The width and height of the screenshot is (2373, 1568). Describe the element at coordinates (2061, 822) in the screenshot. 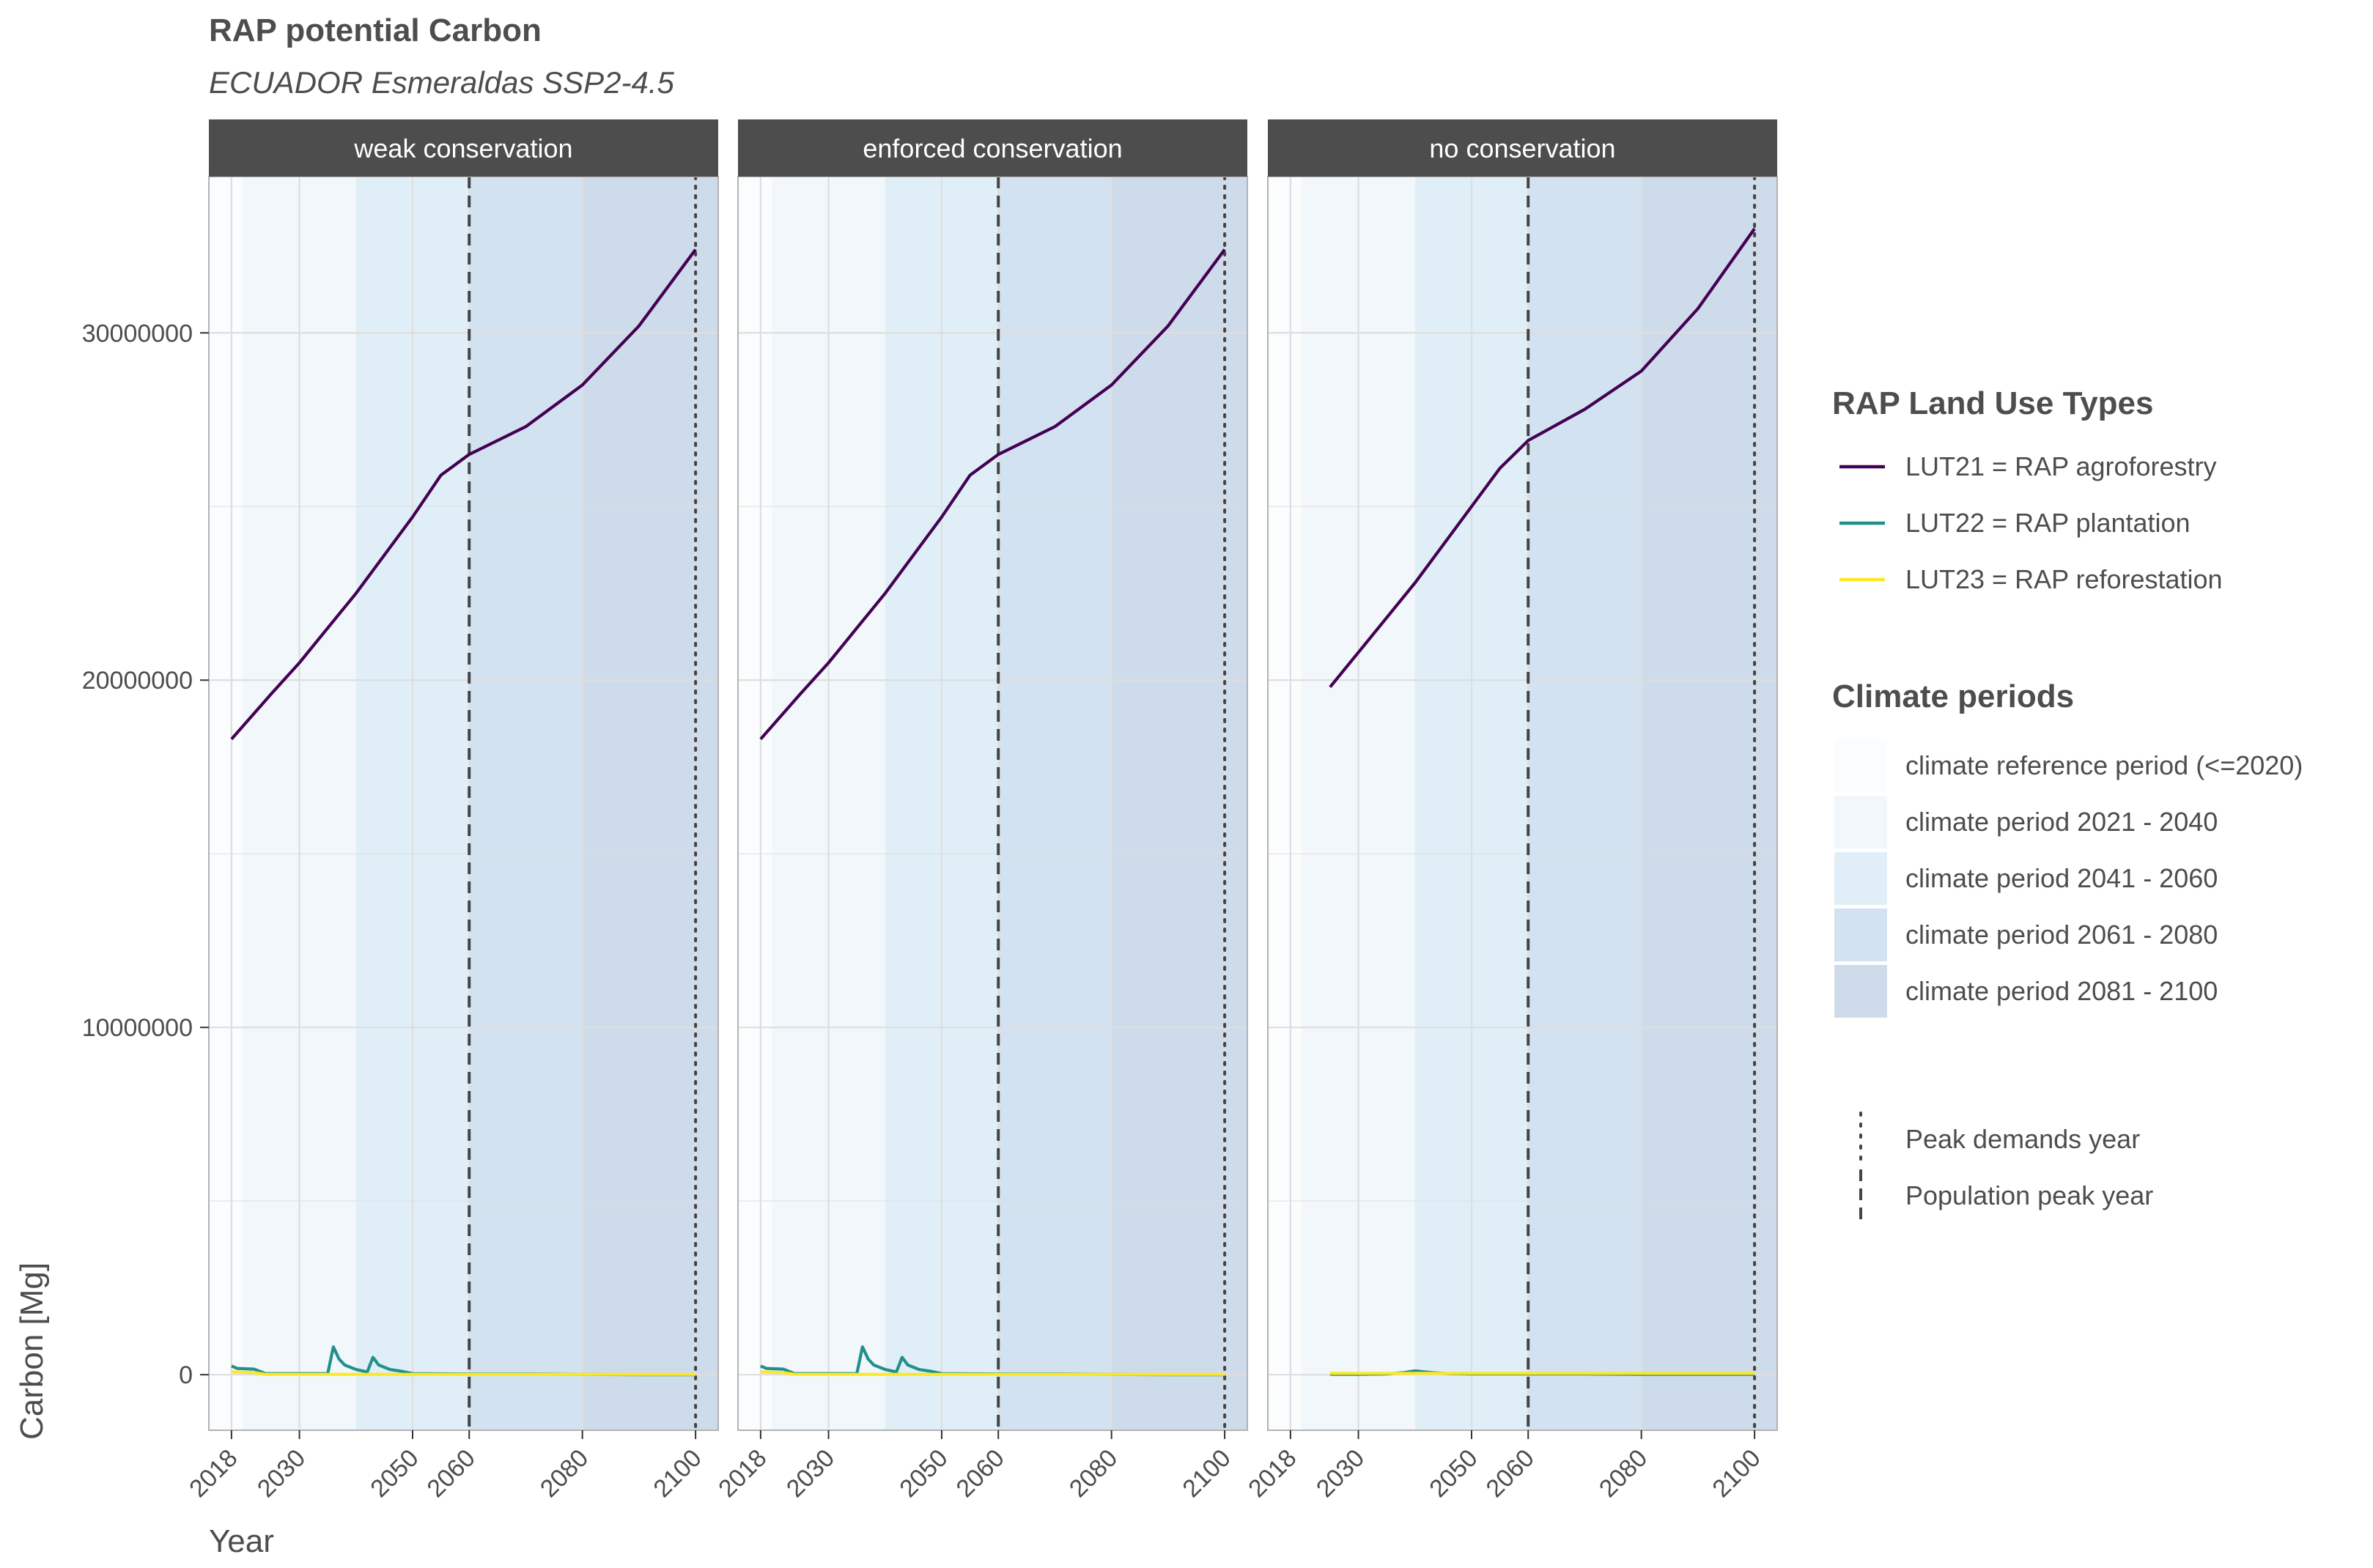

I see `climate-legend-label: climate period 2021 - 2040` at that location.